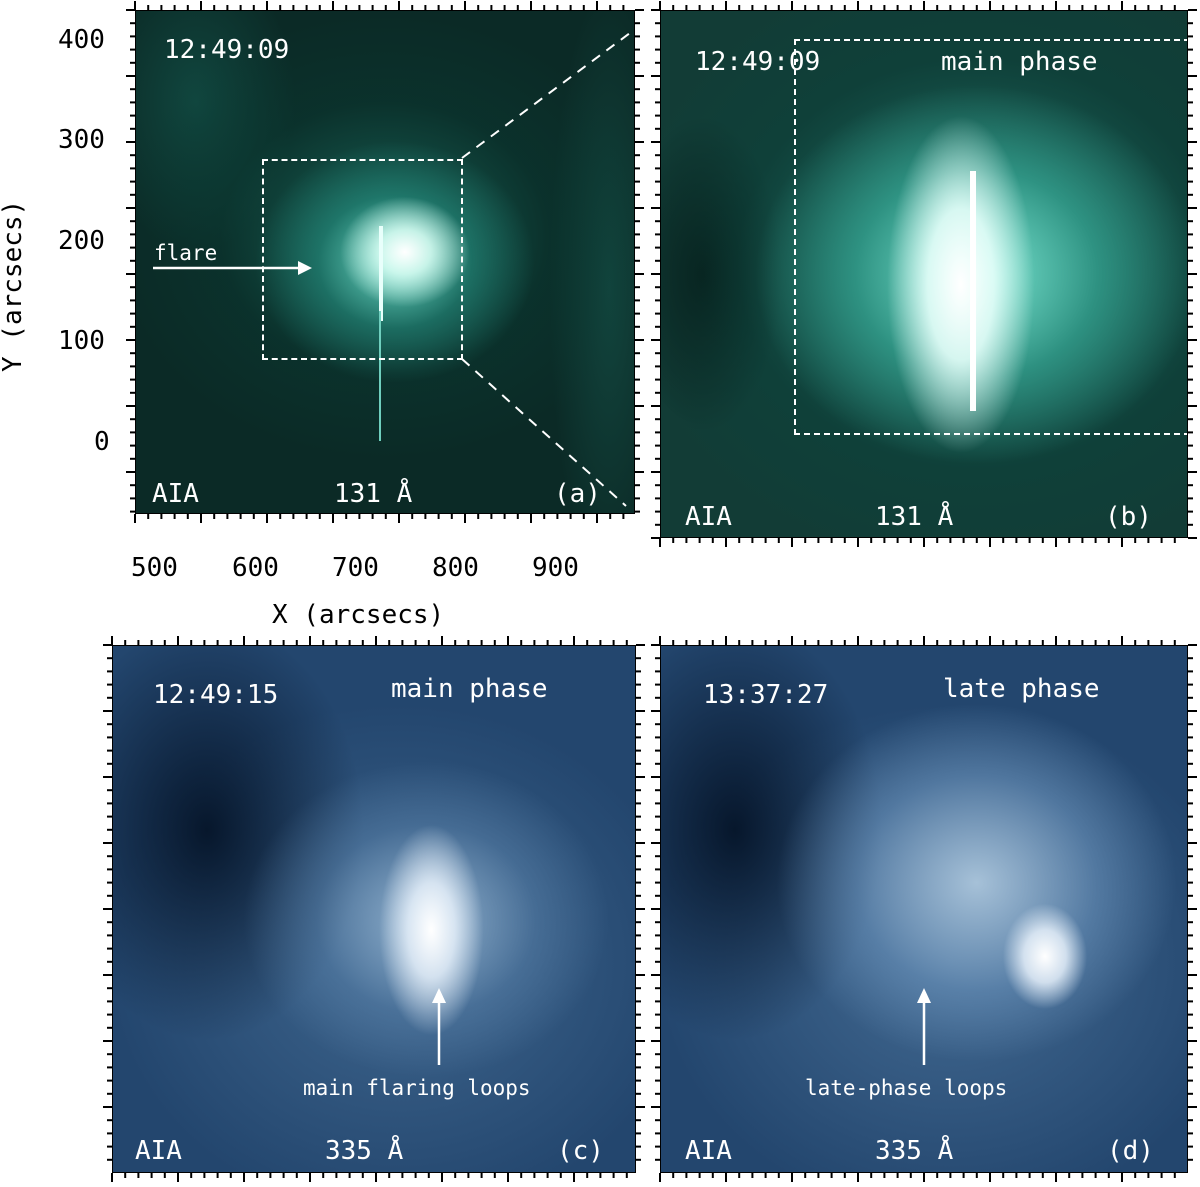 This screenshot has width=1200, height=1187. I want to click on flare-jet, so click(380, 376).